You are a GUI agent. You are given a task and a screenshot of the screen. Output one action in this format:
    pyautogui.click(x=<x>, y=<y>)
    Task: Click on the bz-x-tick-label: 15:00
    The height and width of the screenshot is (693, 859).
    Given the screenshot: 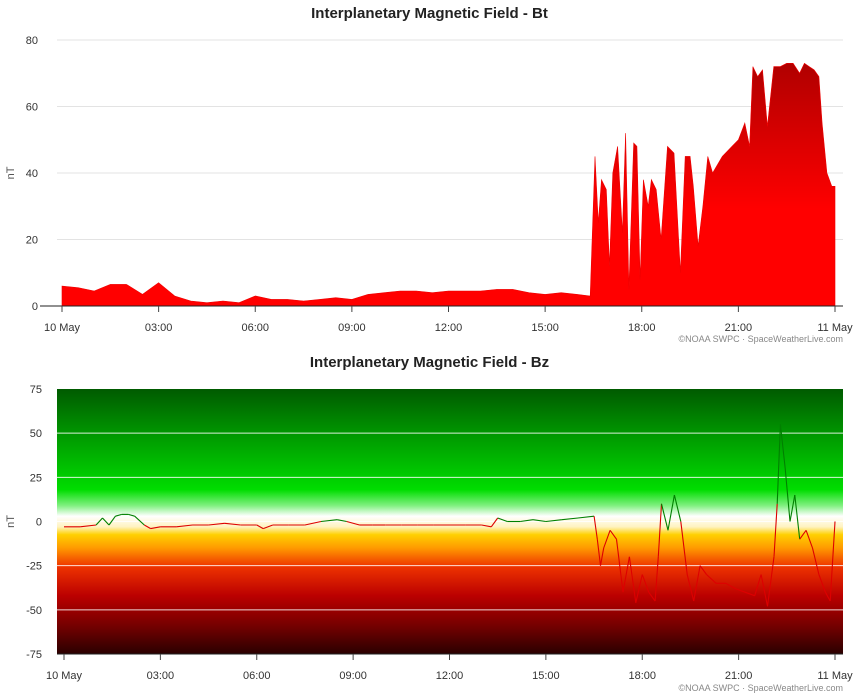 What is the action you would take?
    pyautogui.click(x=546, y=676)
    